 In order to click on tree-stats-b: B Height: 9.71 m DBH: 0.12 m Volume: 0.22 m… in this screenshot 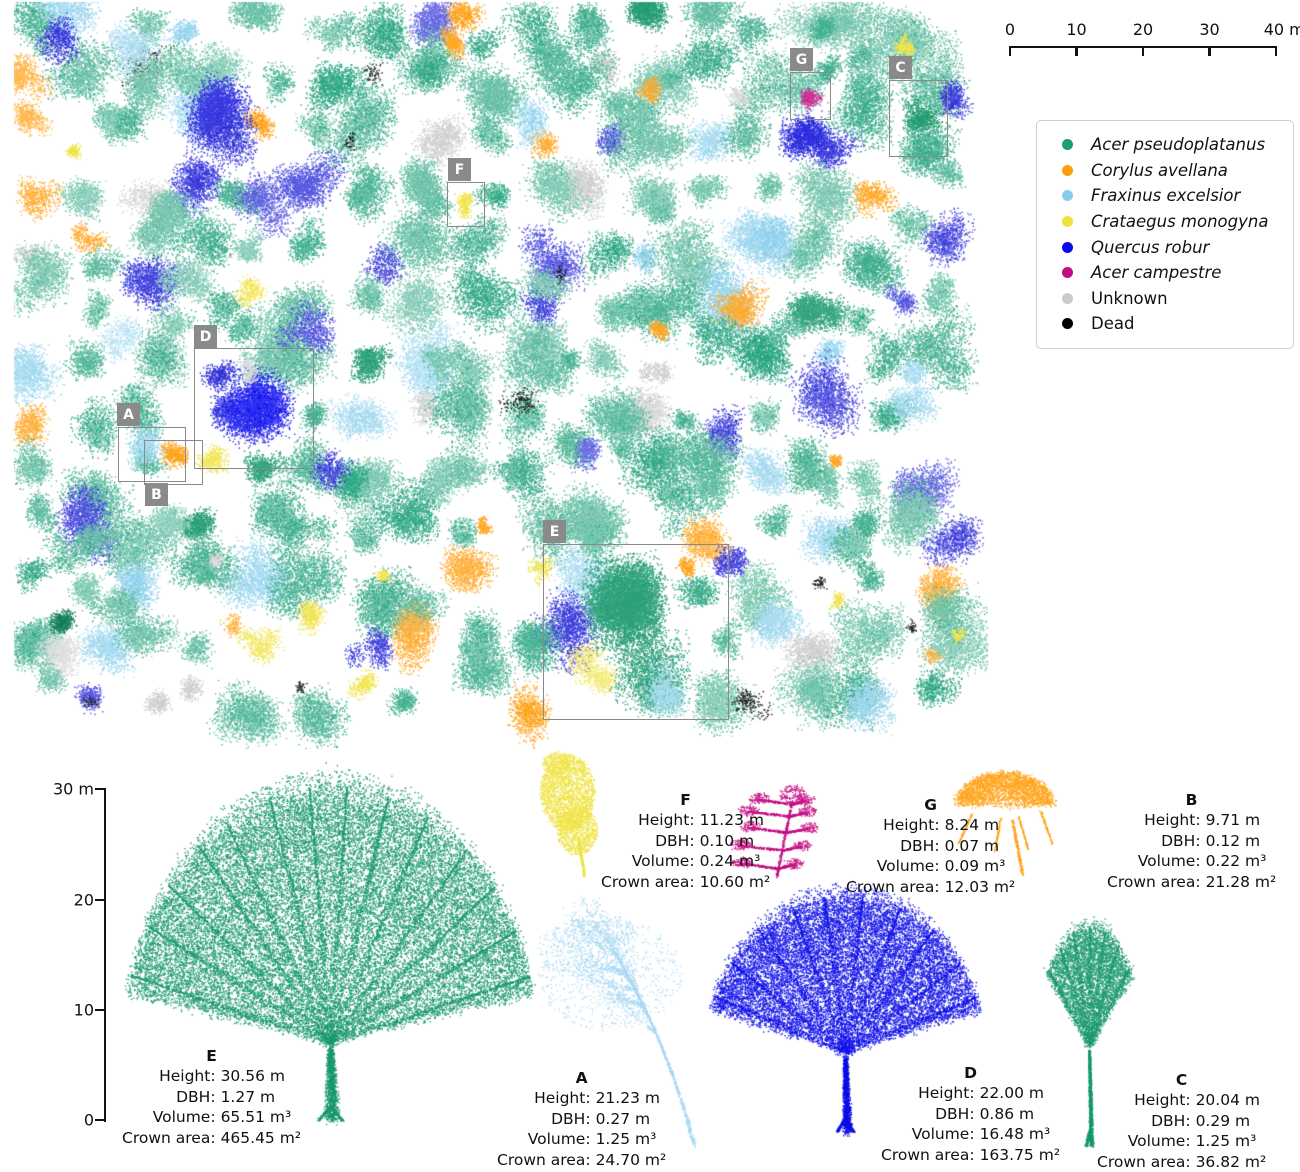, I will do `click(1191, 841)`.